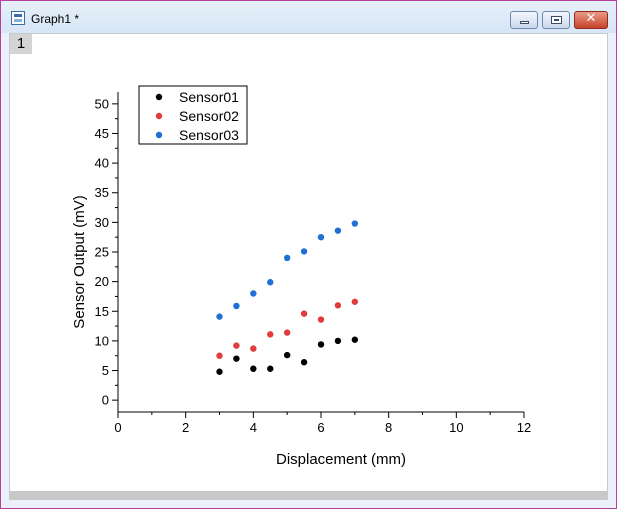  What do you see at coordinates (308, 17) in the screenshot?
I see `title-bar: Graph1 * ✕` at bounding box center [308, 17].